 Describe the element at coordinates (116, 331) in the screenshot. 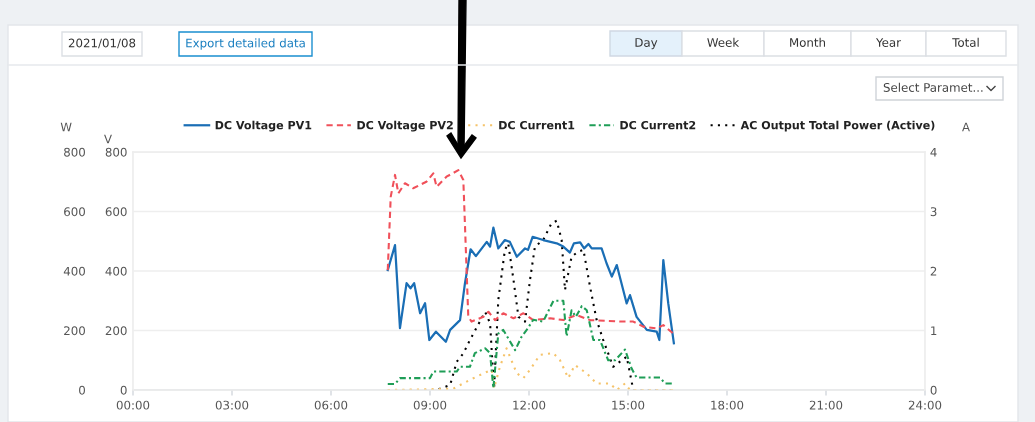

I see `y2-tick-label: 200` at that location.